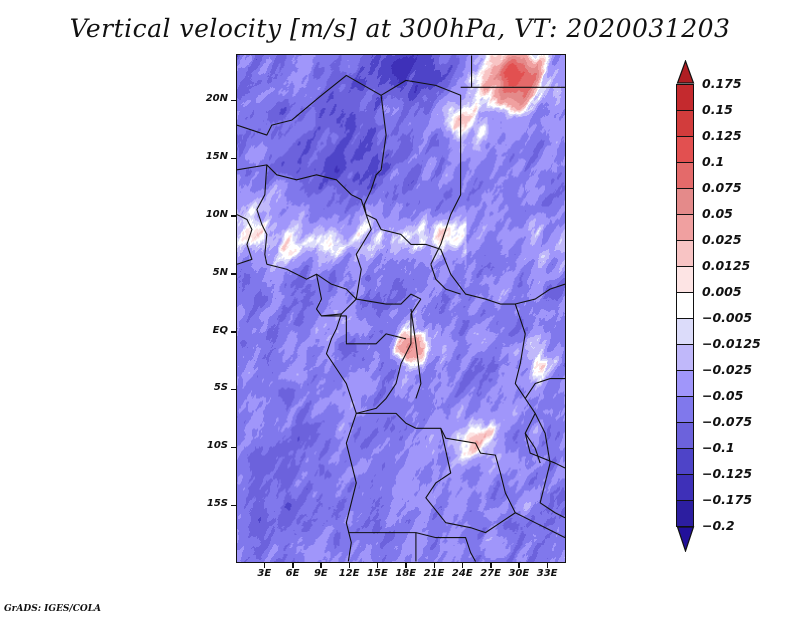 The width and height of the screenshot is (800, 618). I want to click on colorbar-level-label: −0.005, so click(727, 317).